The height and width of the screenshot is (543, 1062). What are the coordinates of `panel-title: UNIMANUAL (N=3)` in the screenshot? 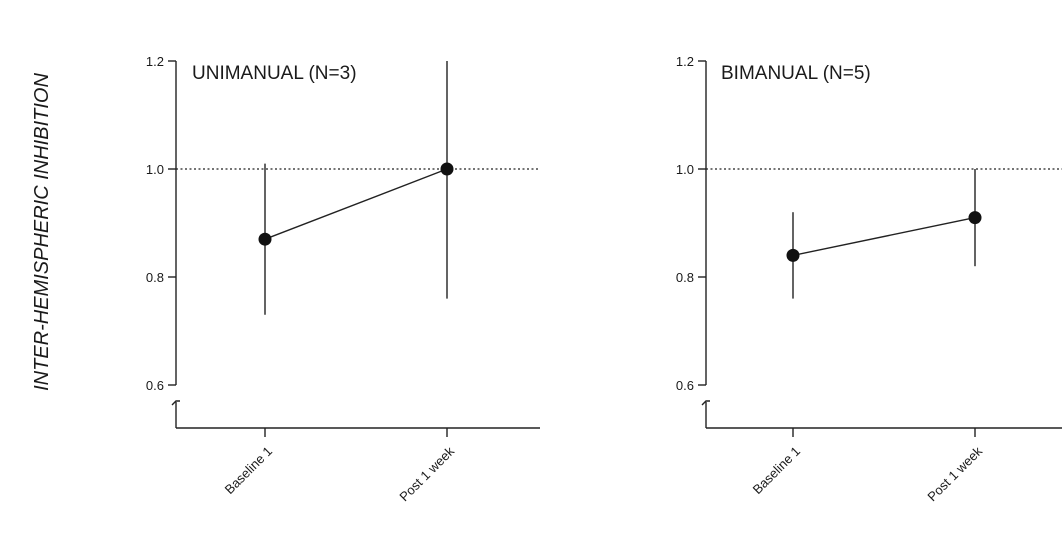 It's located at (274, 73).